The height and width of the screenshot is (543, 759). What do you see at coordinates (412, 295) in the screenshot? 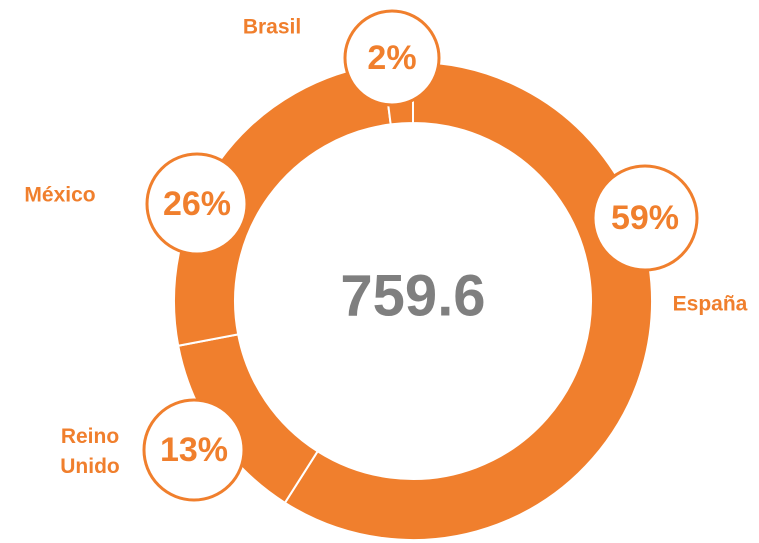
I see `center-label: 759.6` at bounding box center [412, 295].